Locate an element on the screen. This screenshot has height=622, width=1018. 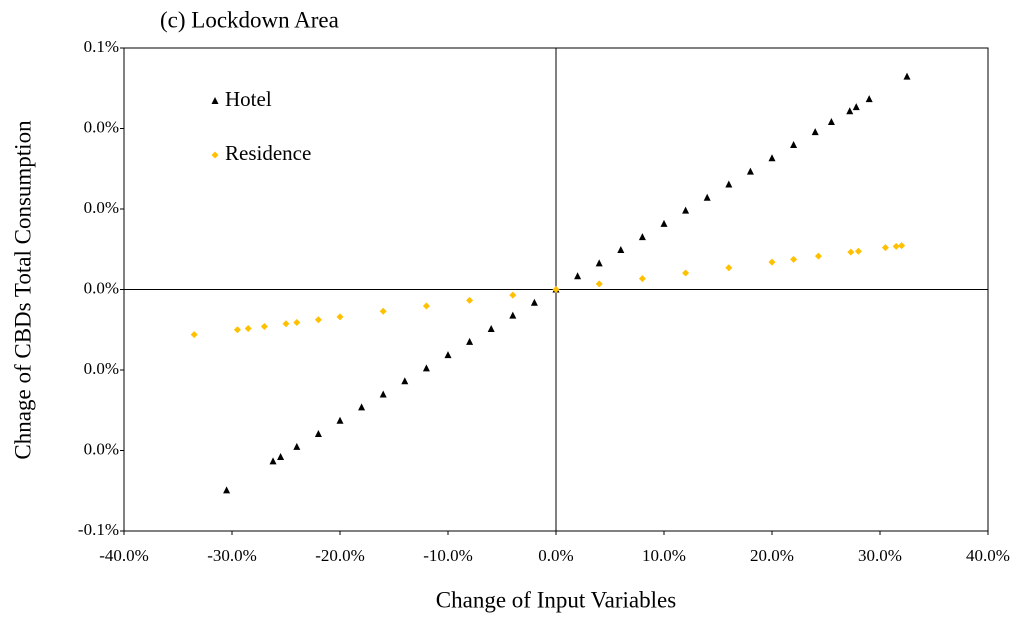
y-tick-label: -0.1% is located at coordinates (98, 529).